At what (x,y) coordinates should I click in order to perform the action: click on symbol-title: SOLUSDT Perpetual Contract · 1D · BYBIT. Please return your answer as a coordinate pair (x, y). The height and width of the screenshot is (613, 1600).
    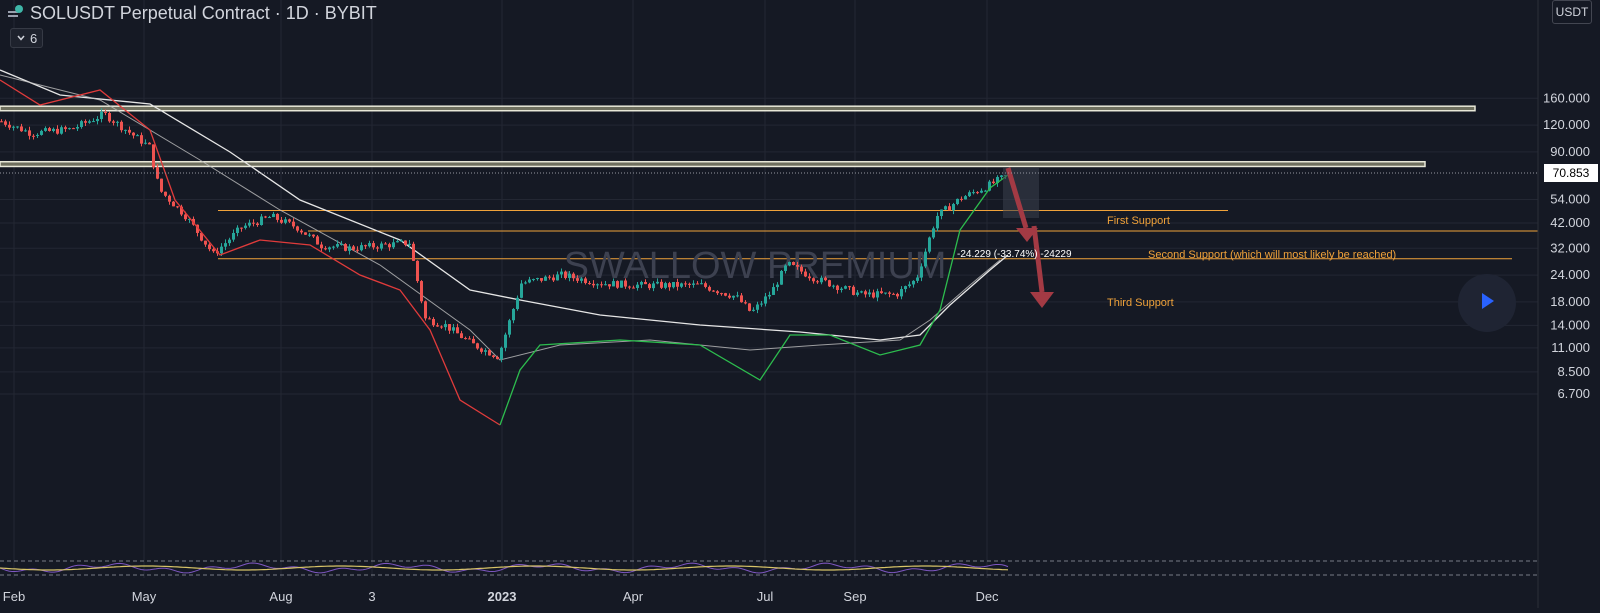
    Looking at the image, I should click on (203, 12).